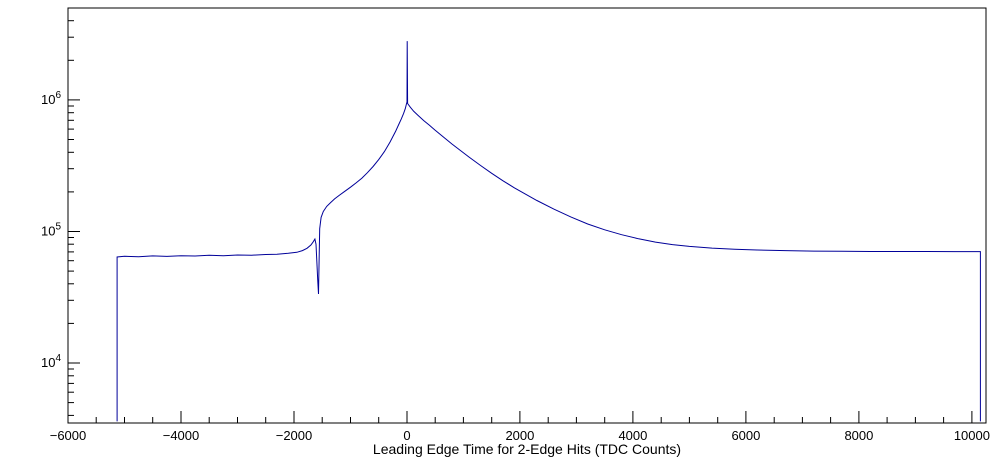  I want to click on x-tick-label: −2000, so click(294, 435).